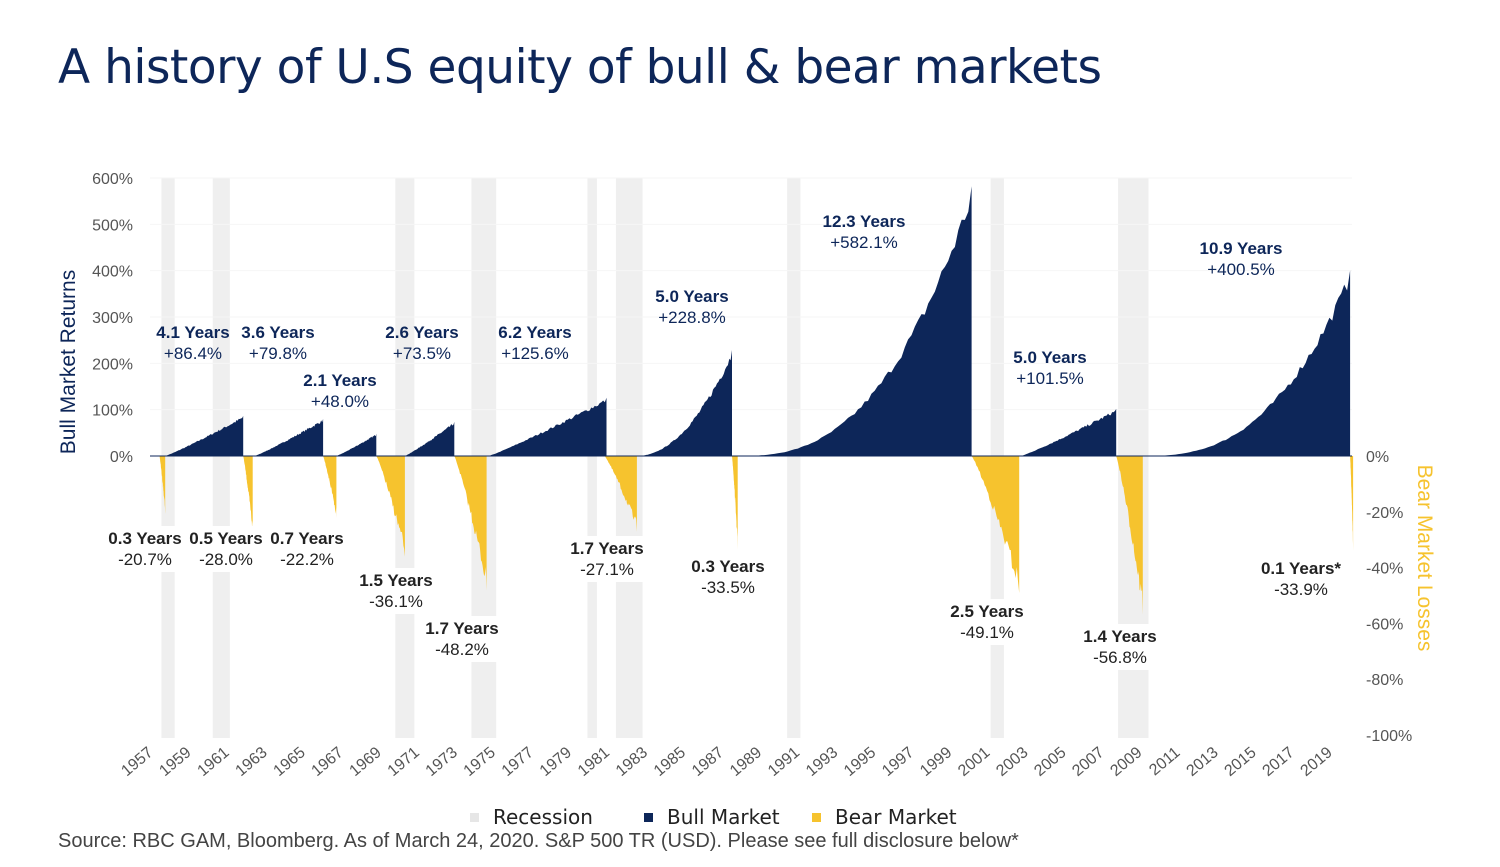 The image size is (1500, 867). I want to click on legend-label-bull: Bull Market, so click(723, 817).